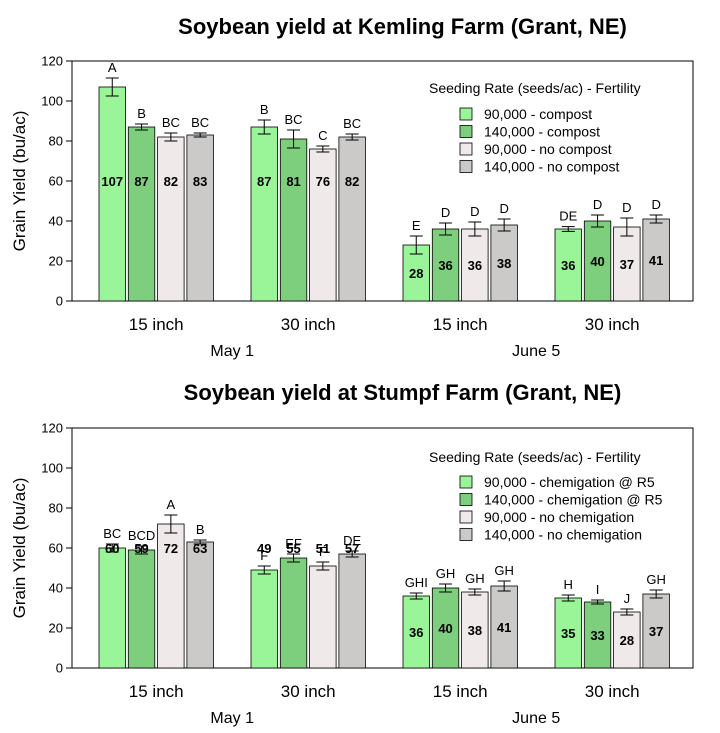  What do you see at coordinates (548, 149) in the screenshot?
I see `legend-entry: 90,000 - no compost` at bounding box center [548, 149].